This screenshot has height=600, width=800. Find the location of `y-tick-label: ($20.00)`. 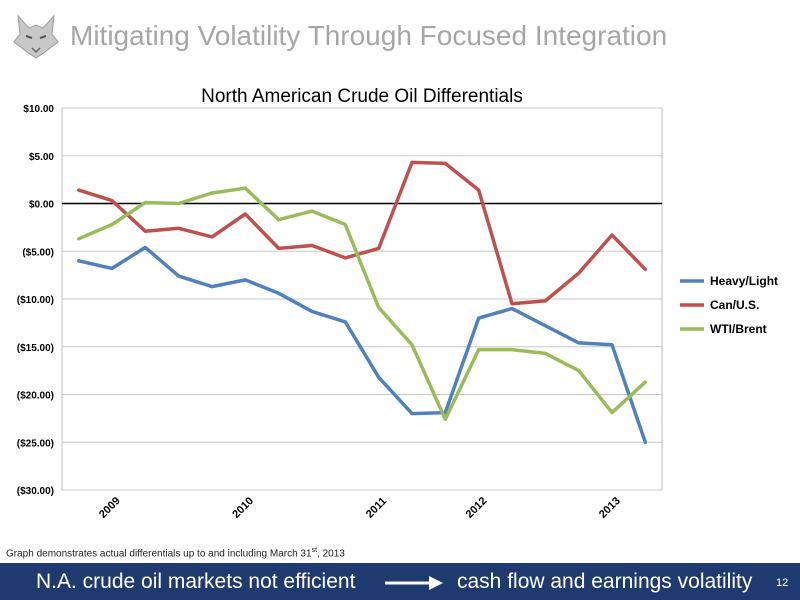

y-tick-label: ($20.00) is located at coordinates (35, 396).